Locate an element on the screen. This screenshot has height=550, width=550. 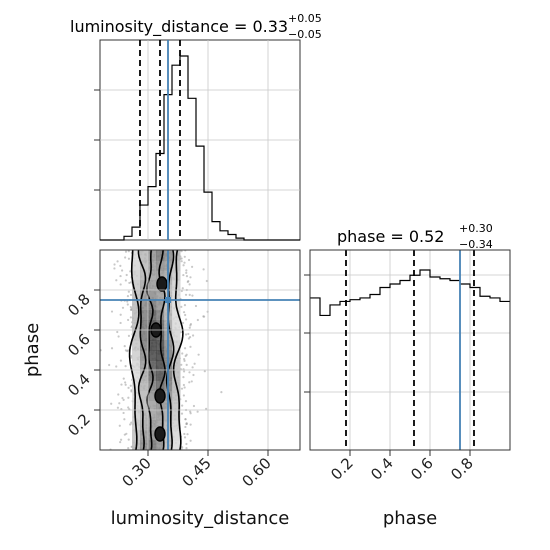
contour-blob is located at coordinates (160, 434).